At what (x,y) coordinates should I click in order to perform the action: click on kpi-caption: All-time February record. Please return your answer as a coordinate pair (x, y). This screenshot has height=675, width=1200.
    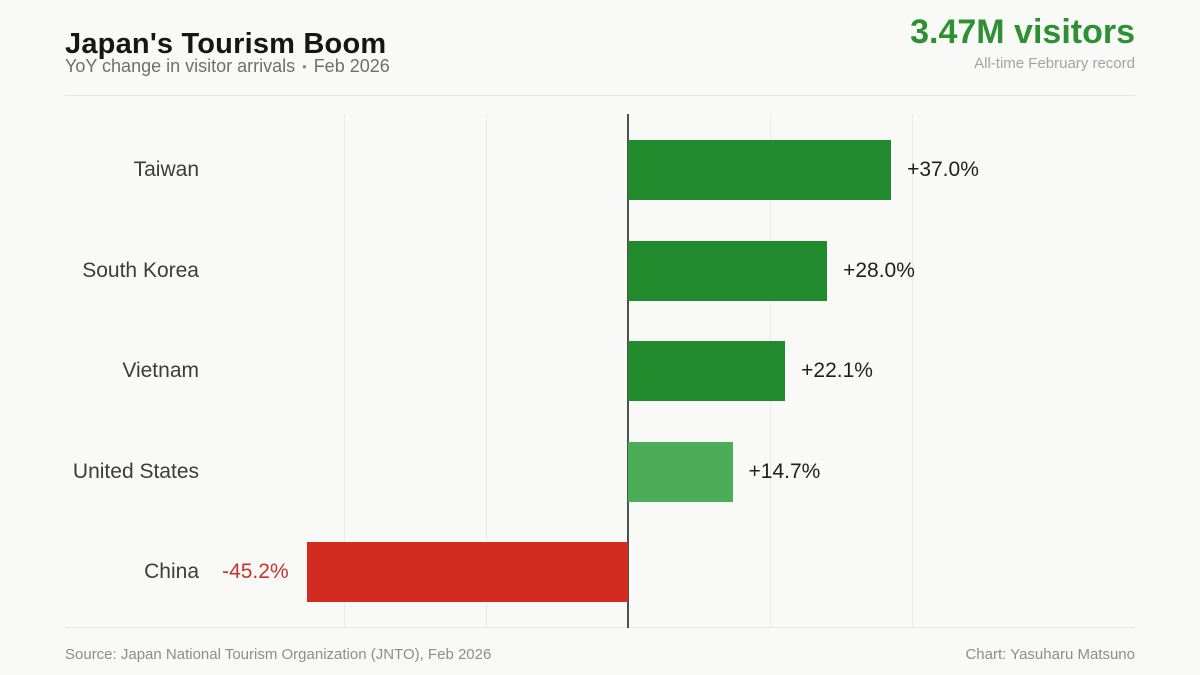
    Looking at the image, I should click on (1054, 64).